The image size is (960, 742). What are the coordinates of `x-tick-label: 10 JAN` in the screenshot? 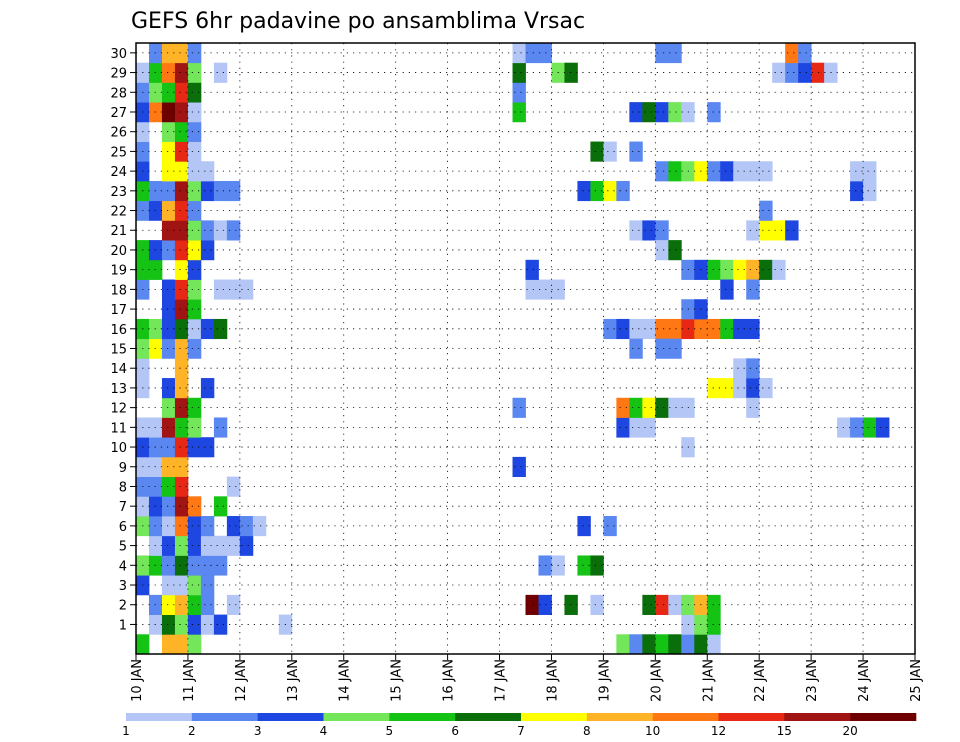 It's located at (137, 680).